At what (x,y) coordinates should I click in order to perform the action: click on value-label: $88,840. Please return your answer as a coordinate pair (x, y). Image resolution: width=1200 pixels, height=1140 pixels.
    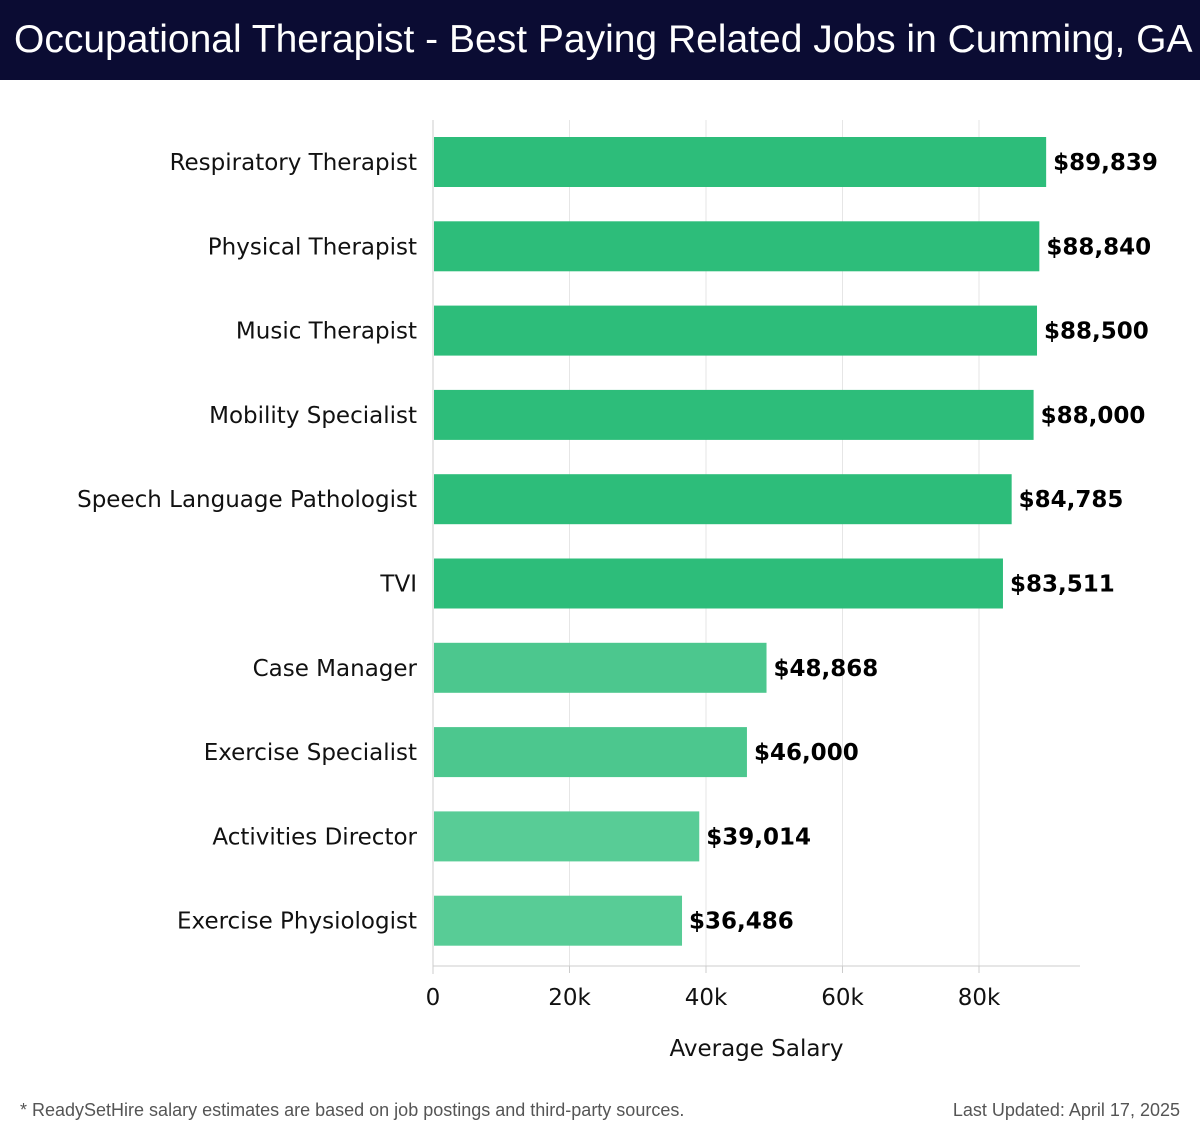
    Looking at the image, I should click on (1098, 247).